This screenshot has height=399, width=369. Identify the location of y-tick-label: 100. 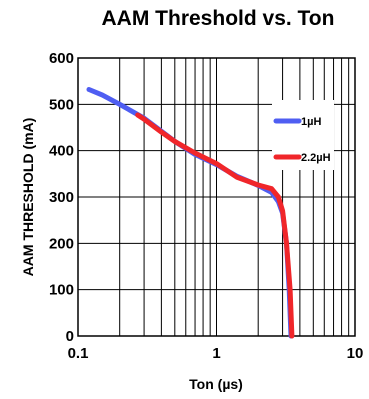
(61, 290).